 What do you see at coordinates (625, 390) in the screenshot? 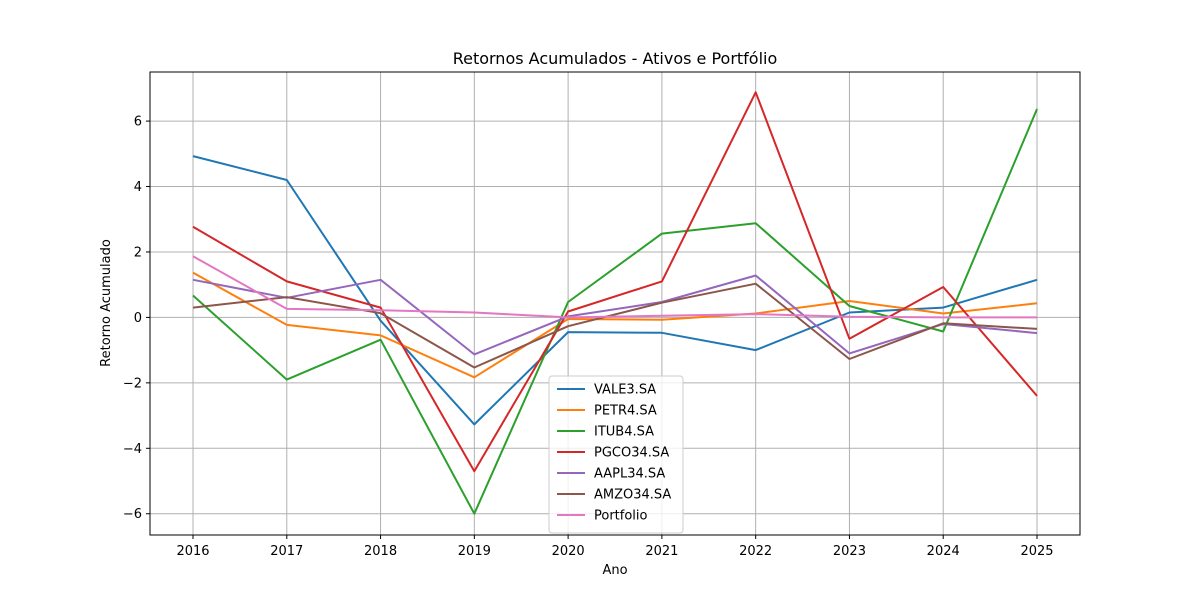
I see `legend-label: VALE3.SA` at bounding box center [625, 390].